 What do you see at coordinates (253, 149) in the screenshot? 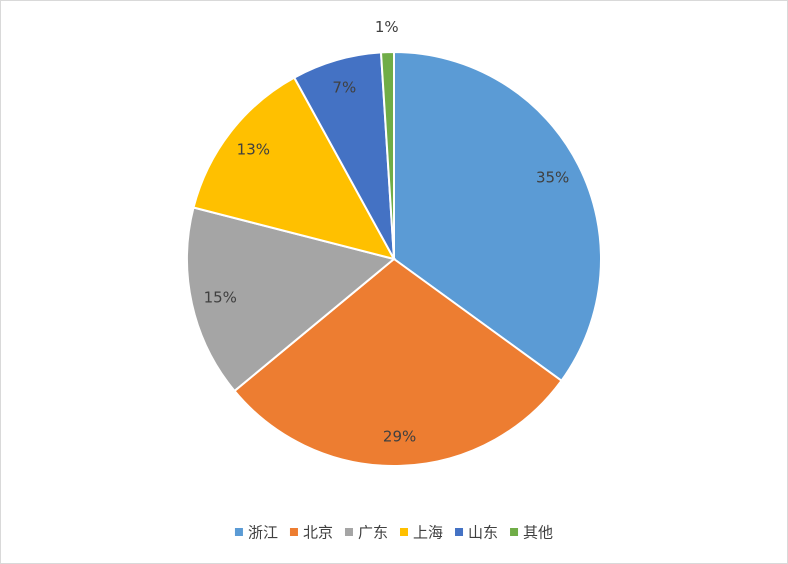
I see `data-label: 13%` at bounding box center [253, 149].